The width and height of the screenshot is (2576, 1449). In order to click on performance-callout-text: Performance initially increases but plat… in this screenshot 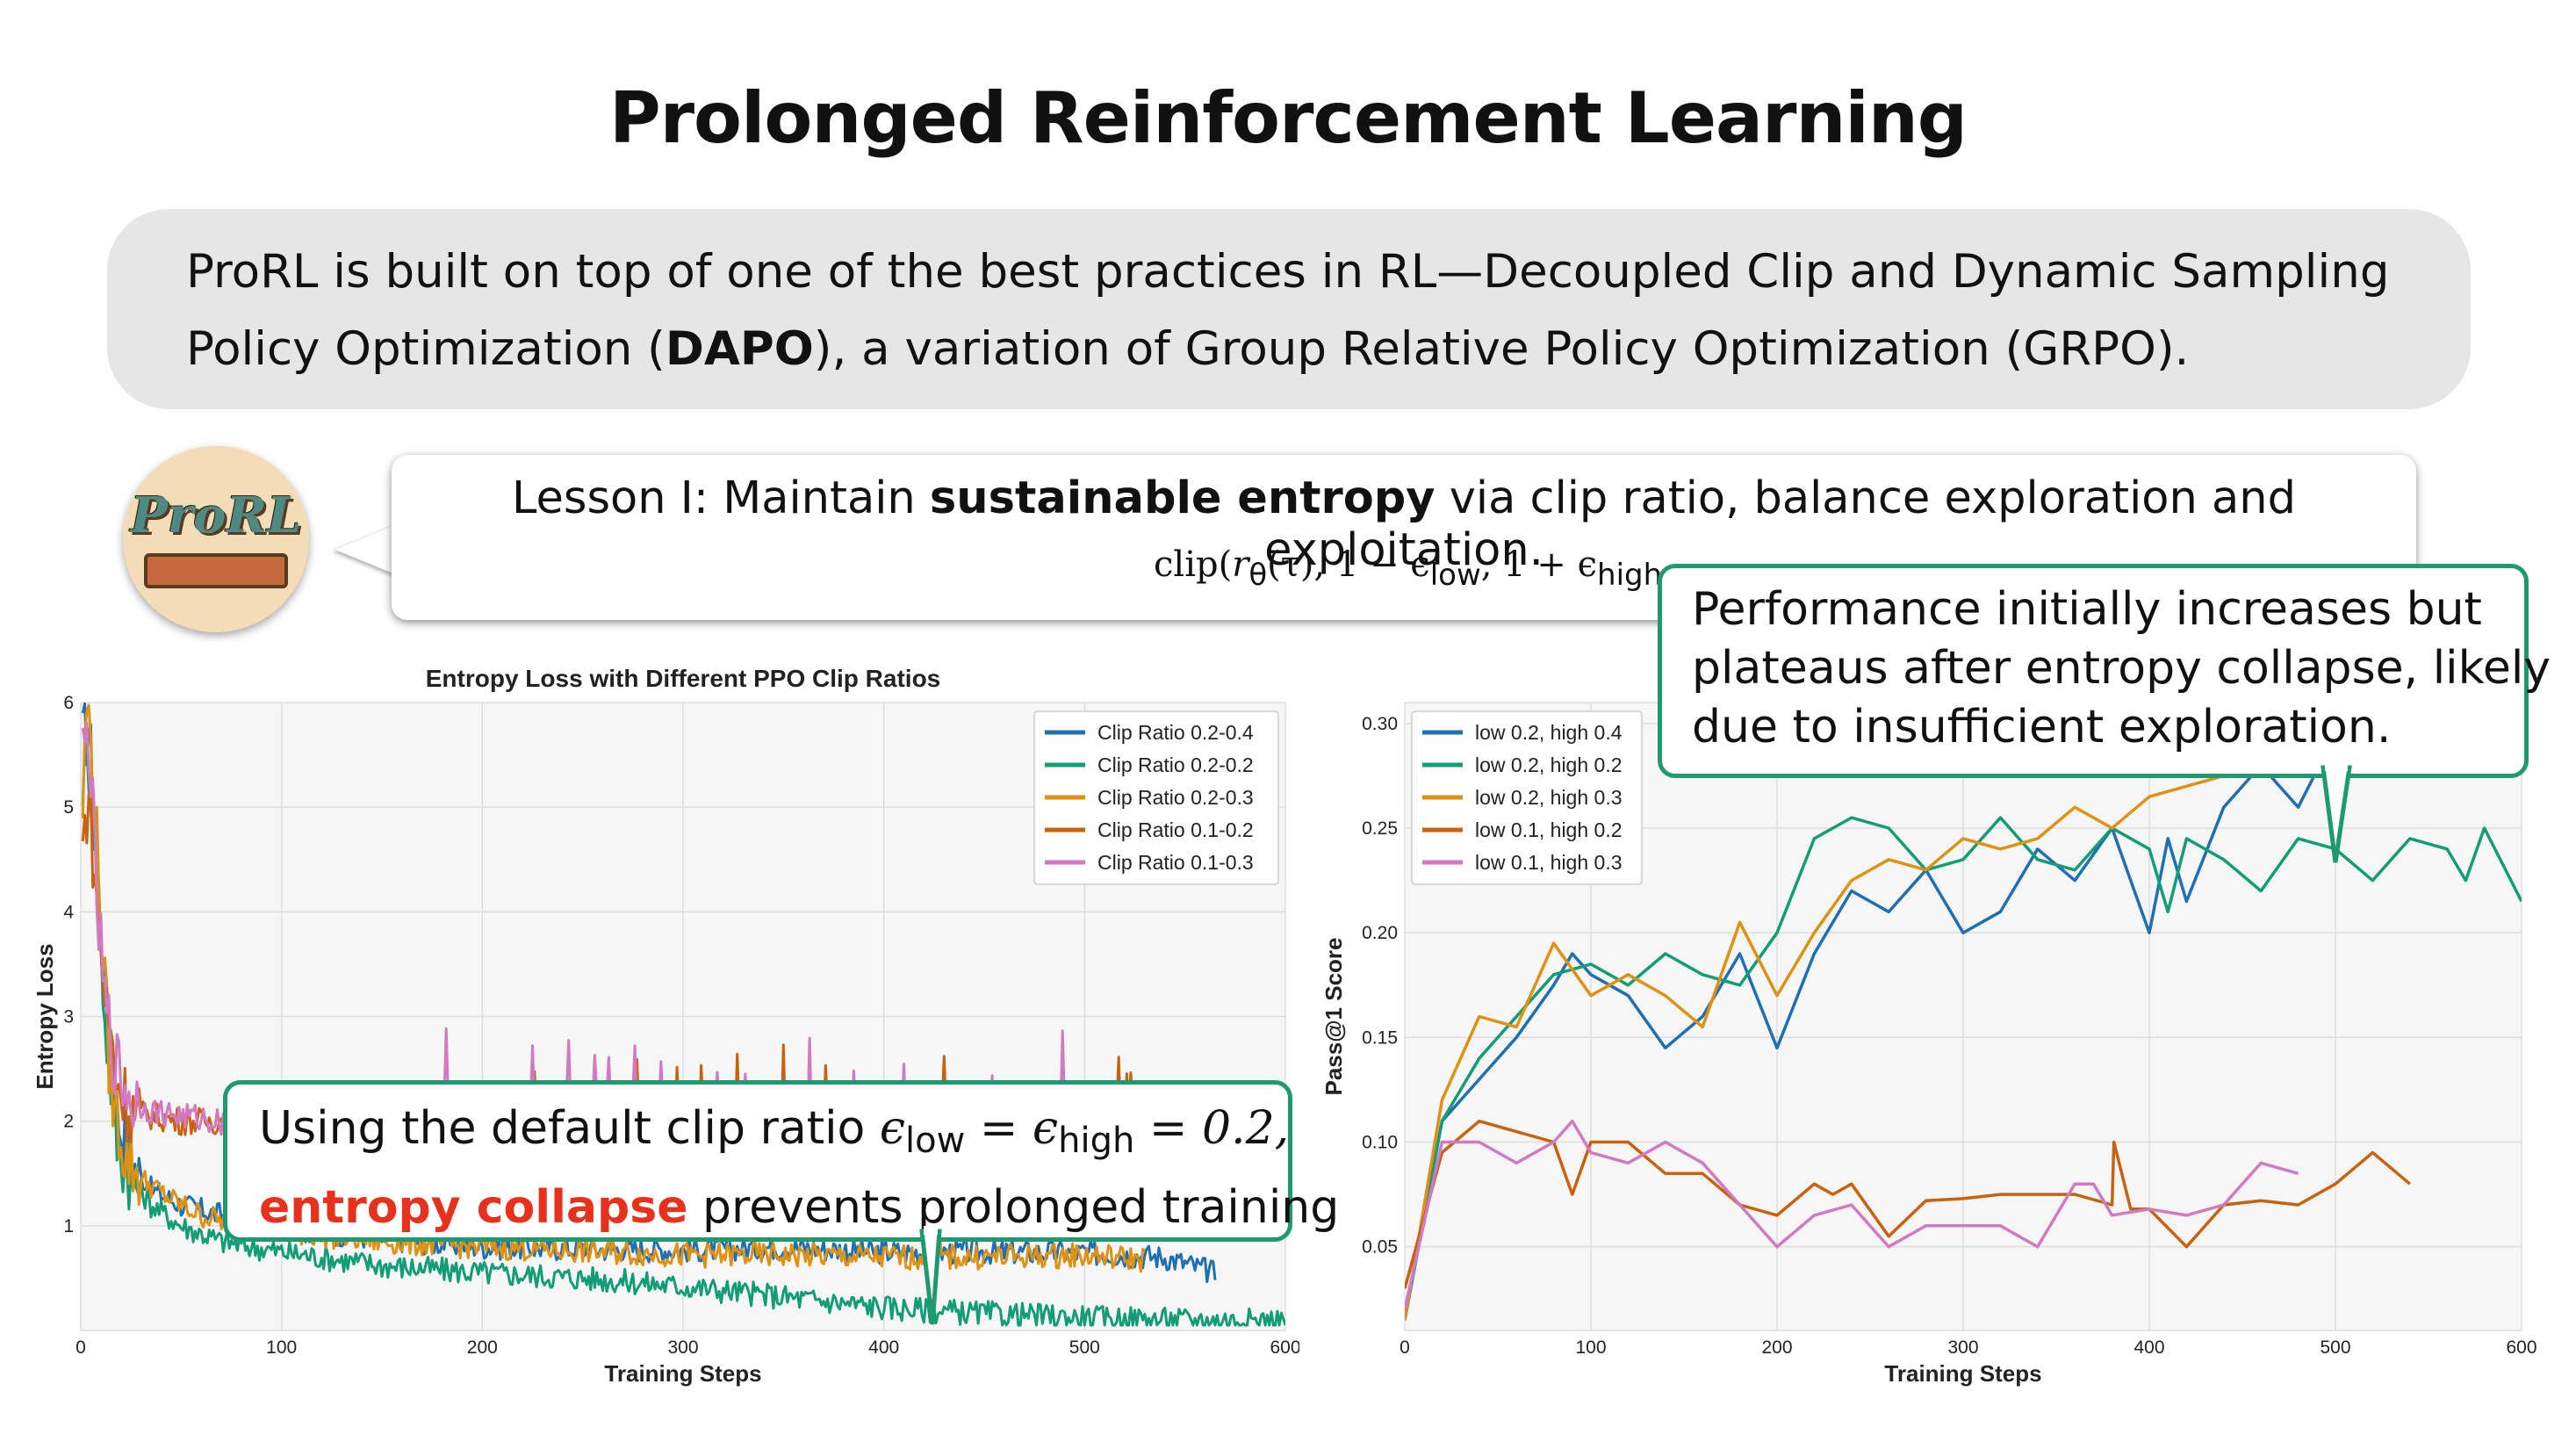, I will do `click(2121, 669)`.